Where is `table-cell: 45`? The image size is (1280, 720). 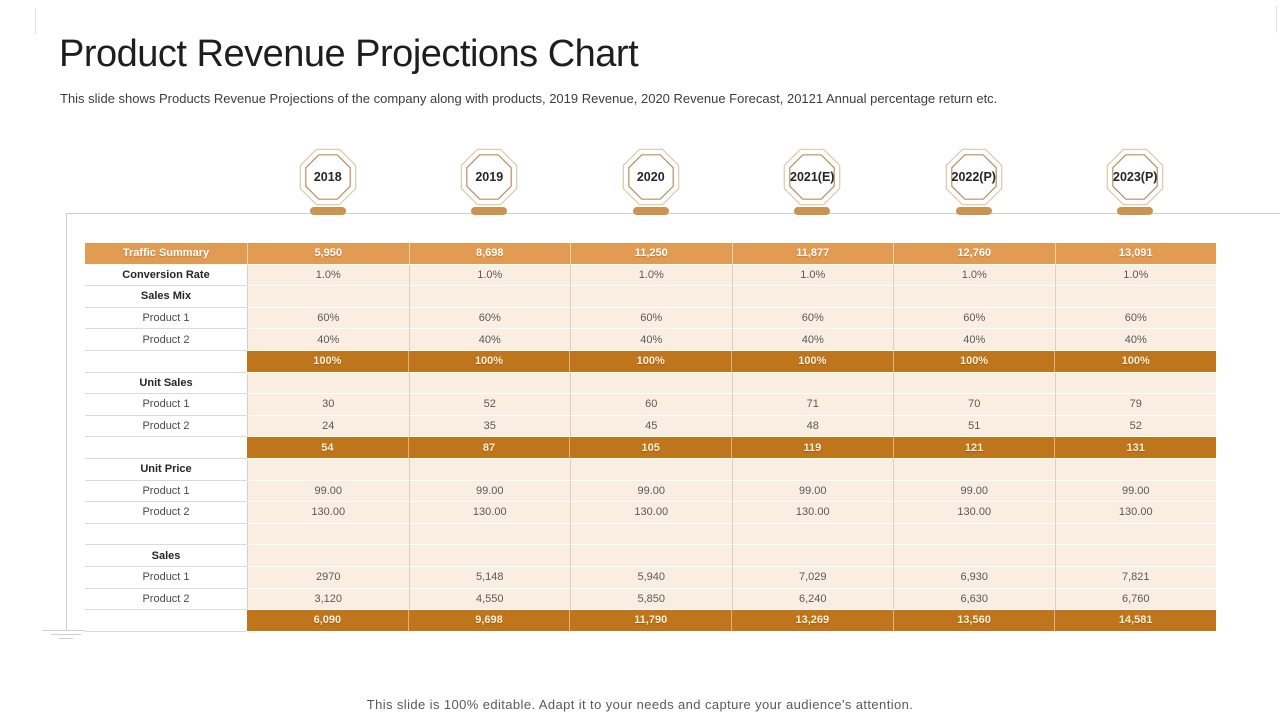
table-cell: 45 is located at coordinates (651, 426).